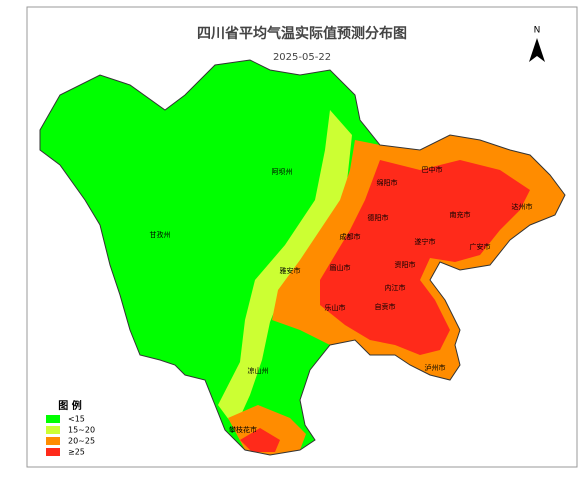  Describe the element at coordinates (395, 287) in the screenshot. I see `city-label: 内江市` at that location.